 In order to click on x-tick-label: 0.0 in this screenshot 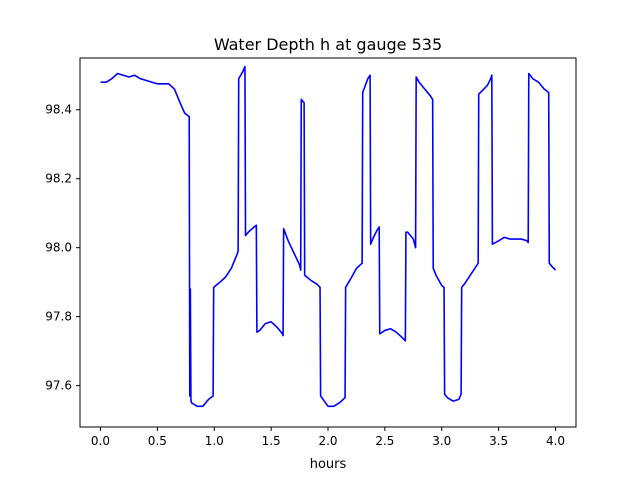, I will do `click(100, 441)`.